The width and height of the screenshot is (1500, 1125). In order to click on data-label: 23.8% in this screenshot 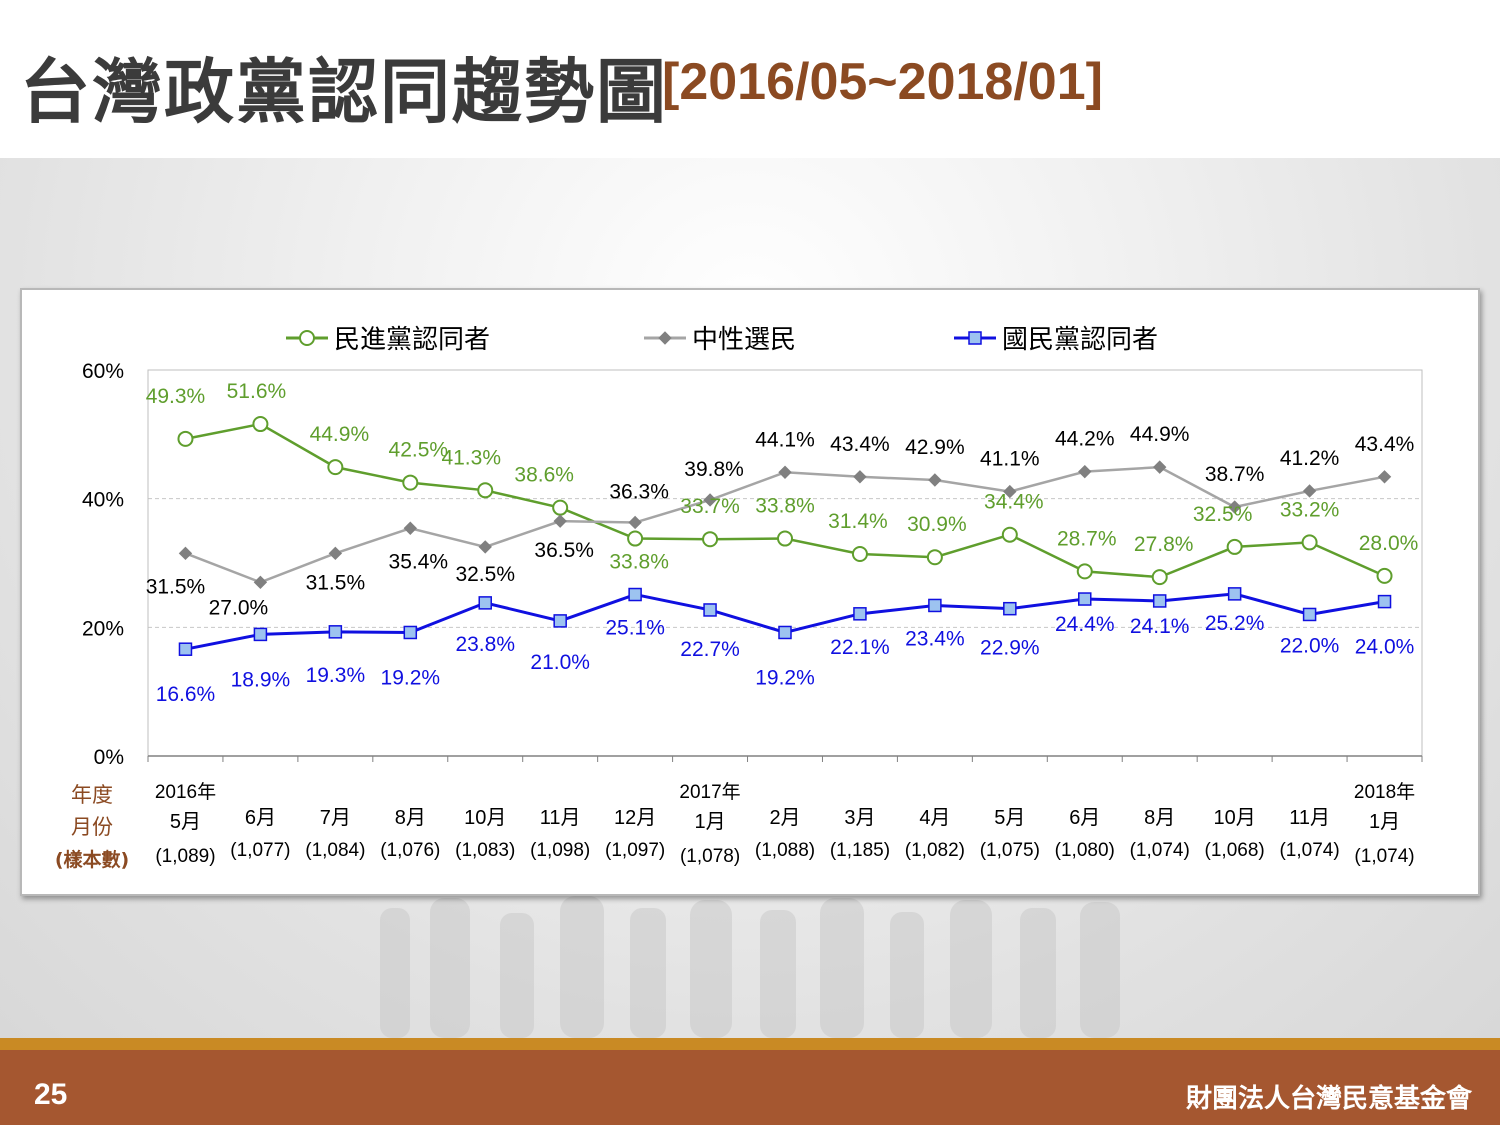, I will do `click(485, 644)`.